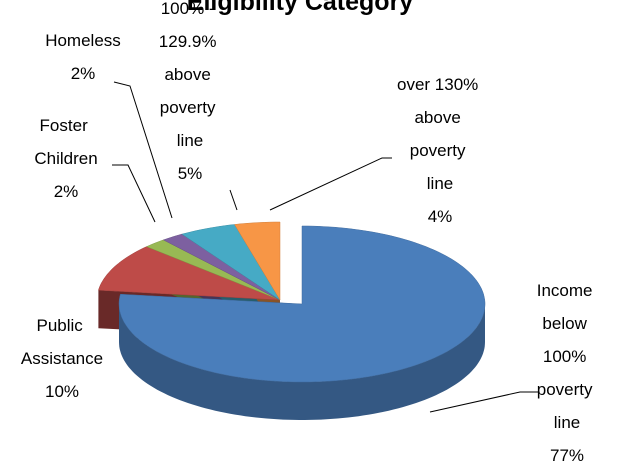 The height and width of the screenshot is (466, 619). What do you see at coordinates (190, 41) in the screenshot?
I see `label-line: 129.9%` at bounding box center [190, 41].